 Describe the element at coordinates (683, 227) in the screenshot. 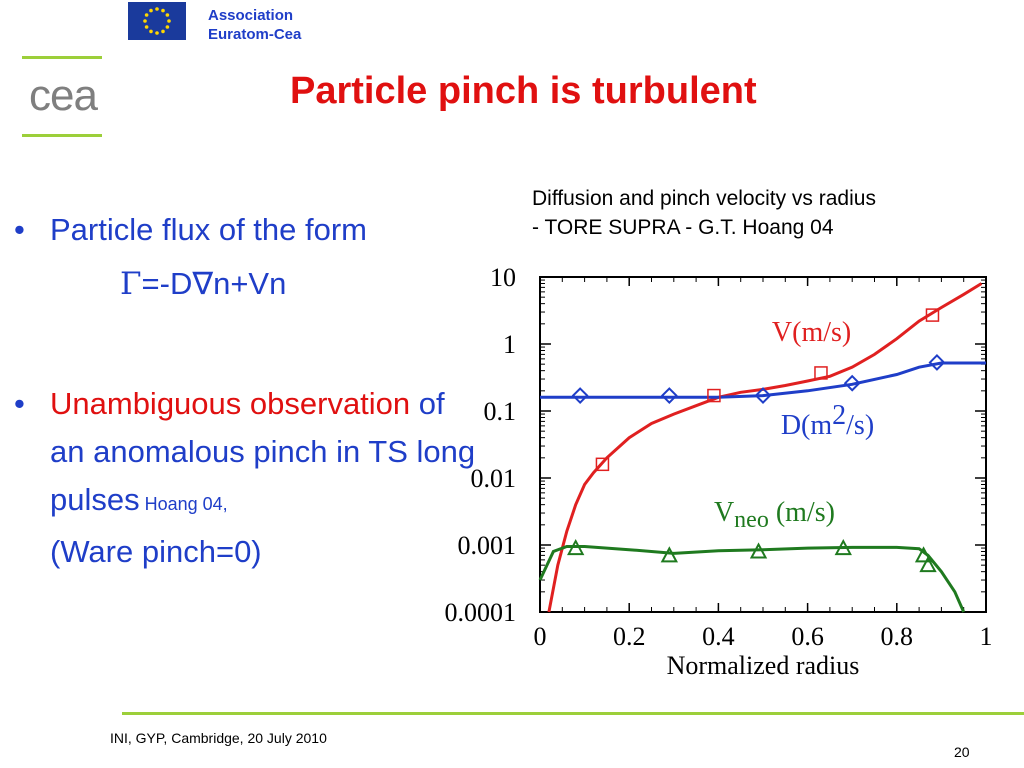

I see `chart-caption-line2: - TORE SUPRA - G.T. Hoang 04` at that location.